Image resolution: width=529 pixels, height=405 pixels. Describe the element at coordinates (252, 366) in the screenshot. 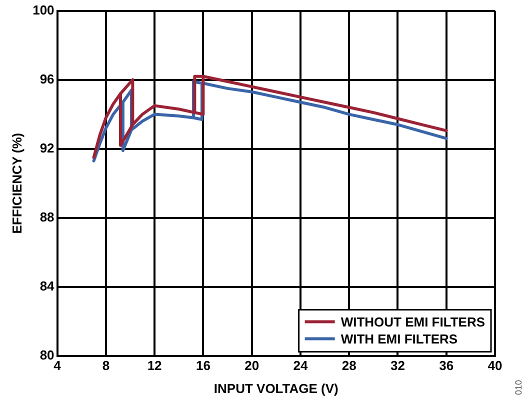

I see `x-tick-label: 20` at that location.